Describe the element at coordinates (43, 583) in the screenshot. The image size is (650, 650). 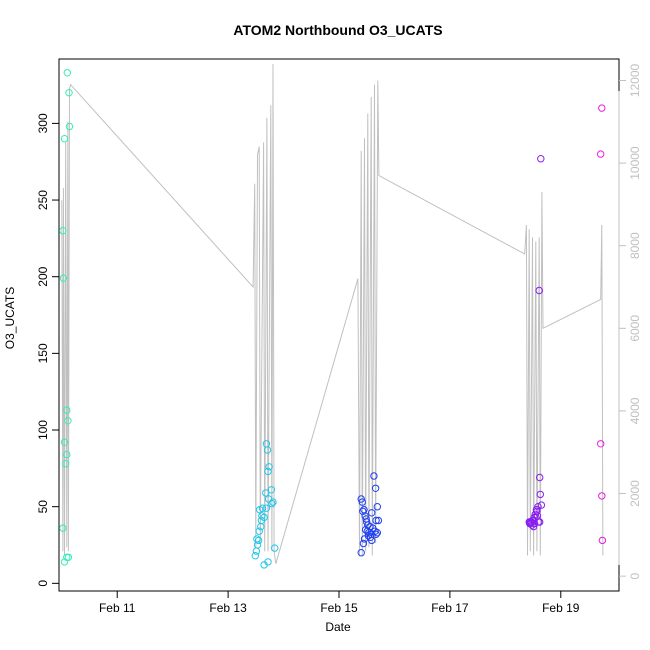
I see `y-tick-label: 0` at that location.